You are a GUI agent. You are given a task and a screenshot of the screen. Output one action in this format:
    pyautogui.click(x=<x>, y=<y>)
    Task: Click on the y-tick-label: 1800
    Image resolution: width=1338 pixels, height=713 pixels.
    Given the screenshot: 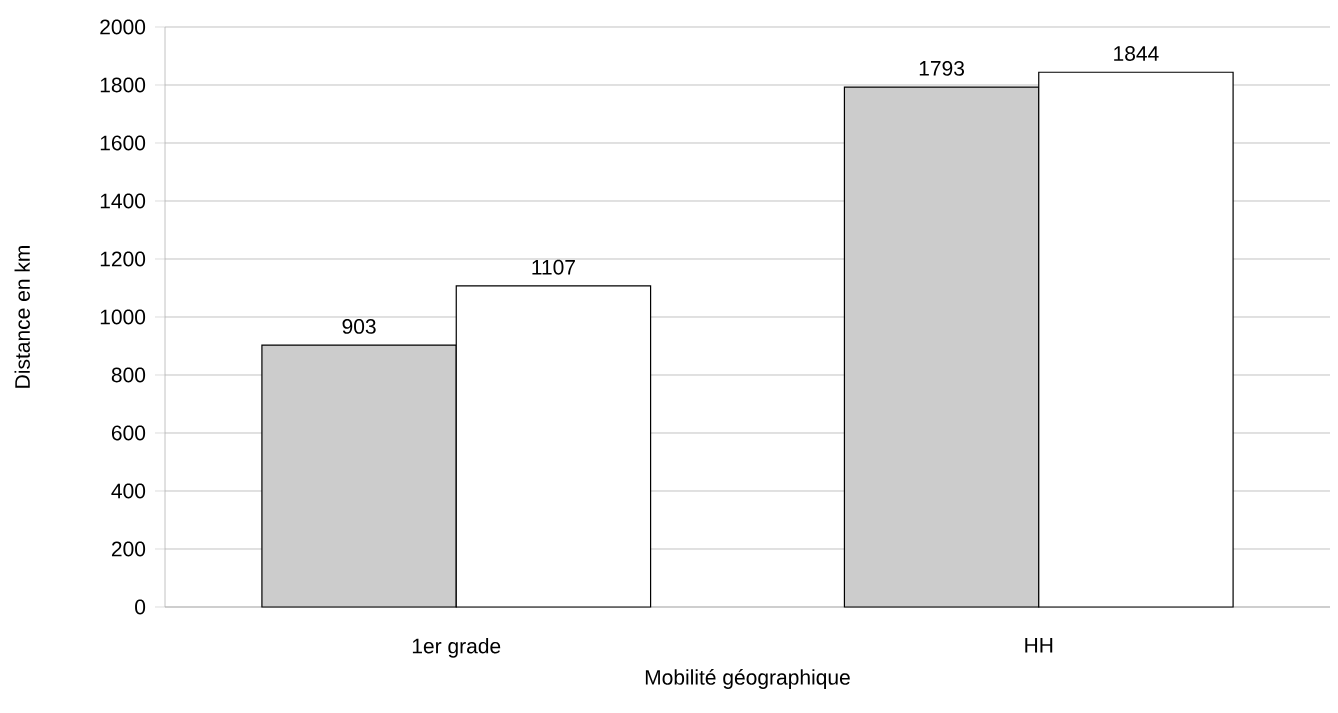 What is the action you would take?
    pyautogui.click(x=123, y=85)
    